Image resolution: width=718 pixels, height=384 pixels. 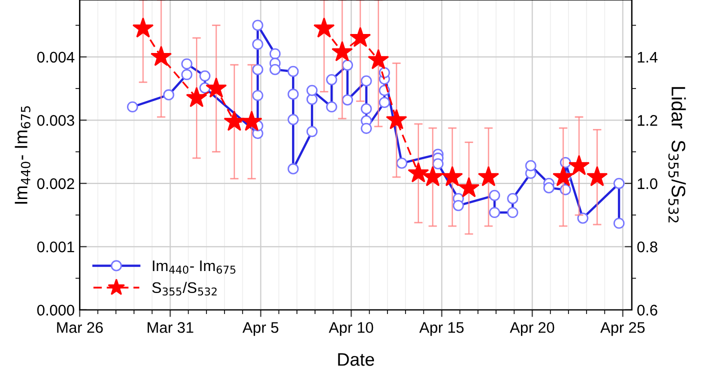 I want to click on x-tick-label: Mar 31, so click(x=171, y=327).